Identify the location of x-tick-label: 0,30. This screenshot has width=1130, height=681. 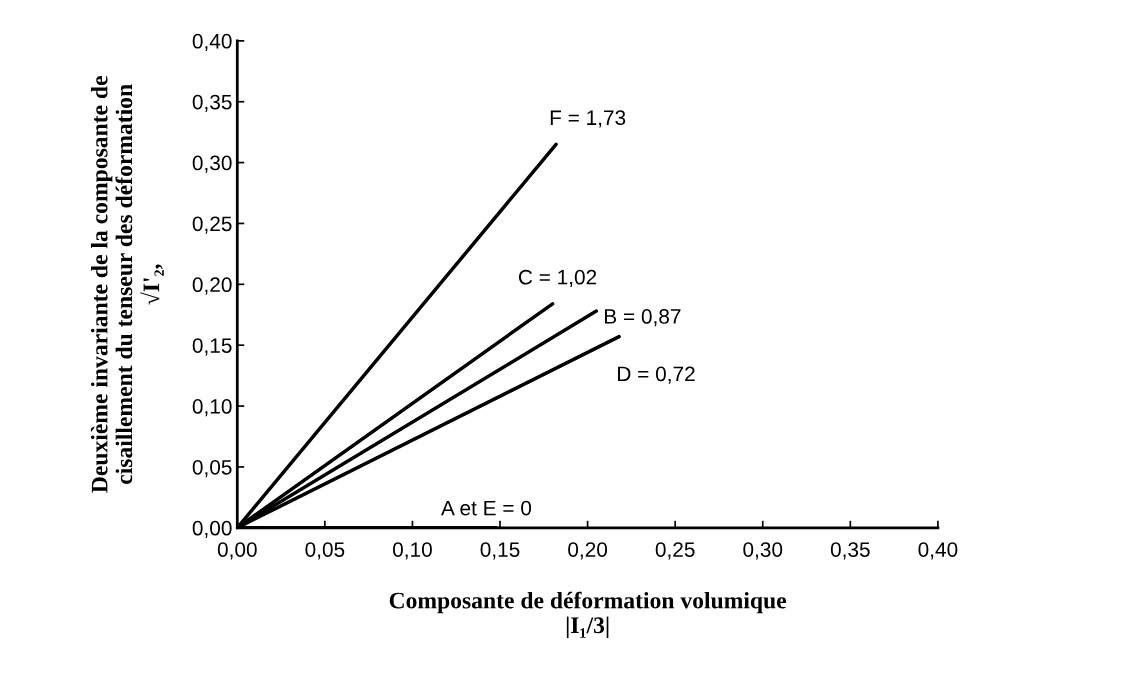
(763, 551).